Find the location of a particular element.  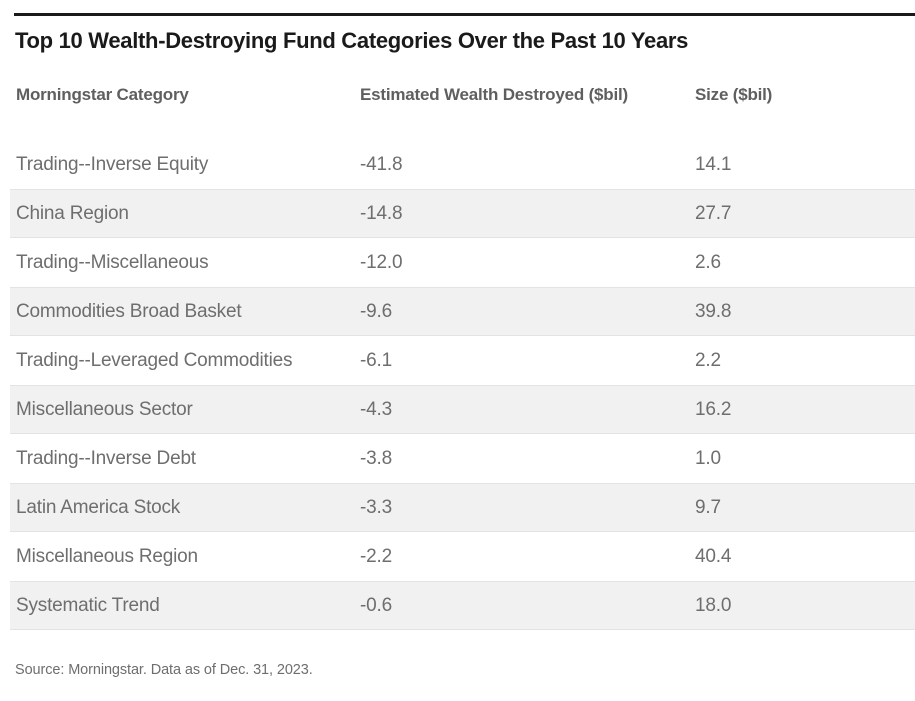

size-cell: 14.1 is located at coordinates (713, 164).